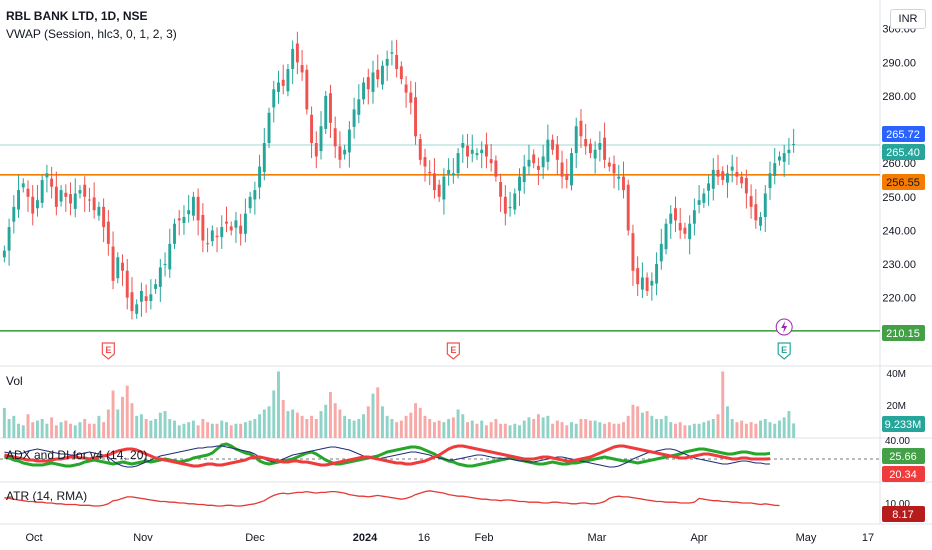 This screenshot has width=932, height=550. I want to click on time-tick-label: Apr, so click(698, 538).